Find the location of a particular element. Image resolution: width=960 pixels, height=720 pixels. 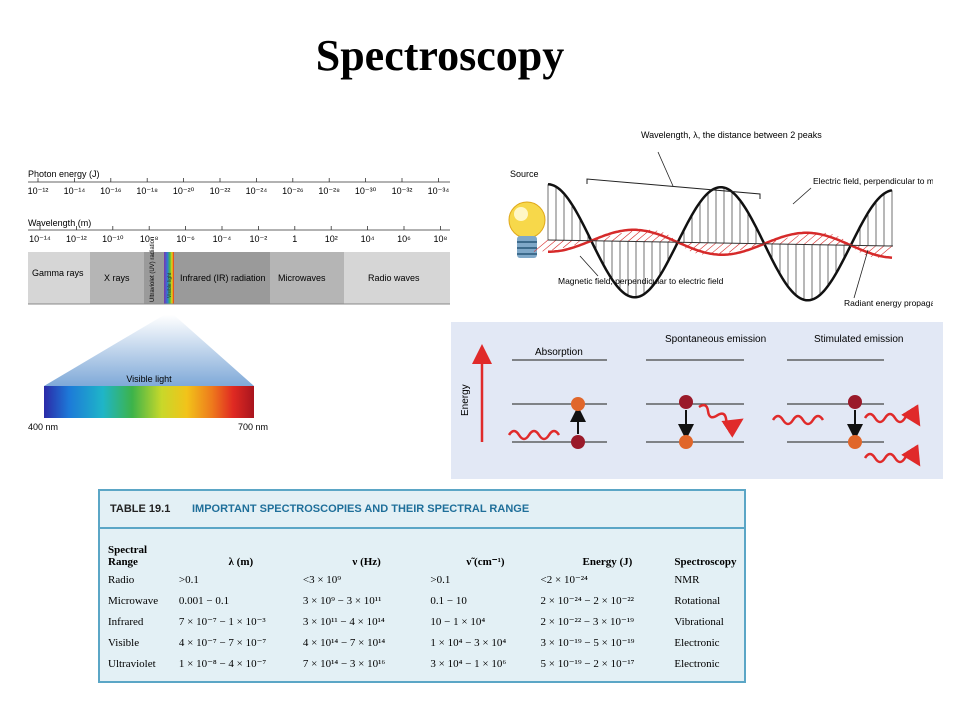

wavelength-tick-label: 10⁻¹⁰ is located at coordinates (113, 239).